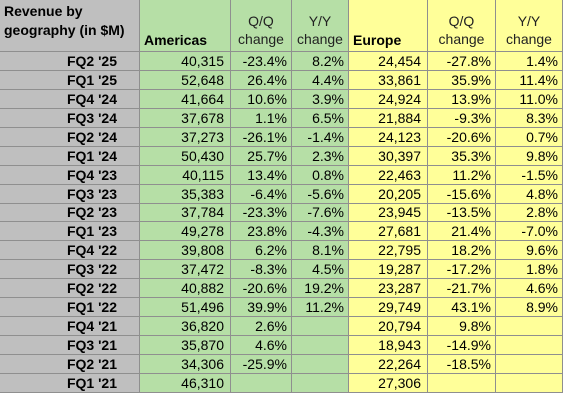 The width and height of the screenshot is (563, 412). I want to click on americas-revenue-cell: 40,882, so click(185, 289).